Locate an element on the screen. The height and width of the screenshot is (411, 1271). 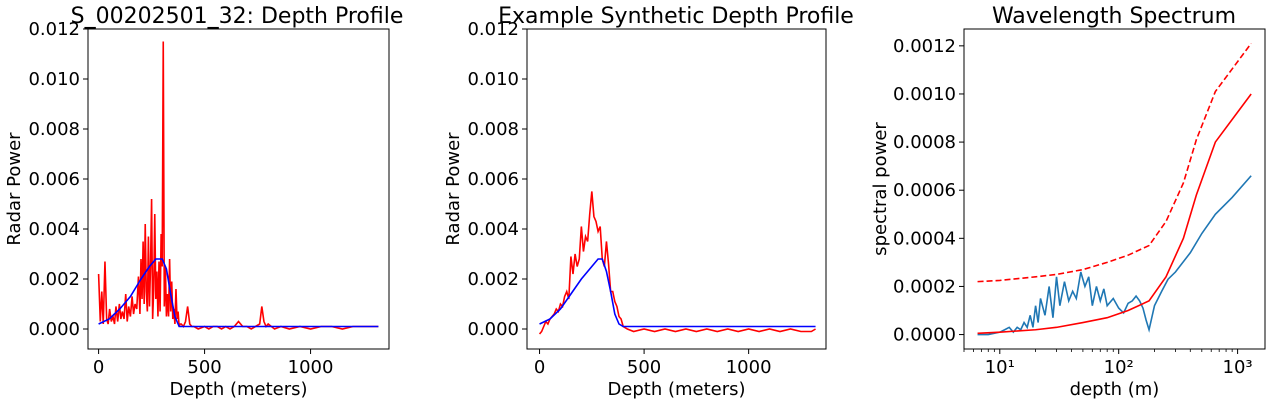
x-tick-label: 10² is located at coordinates (1119, 367).